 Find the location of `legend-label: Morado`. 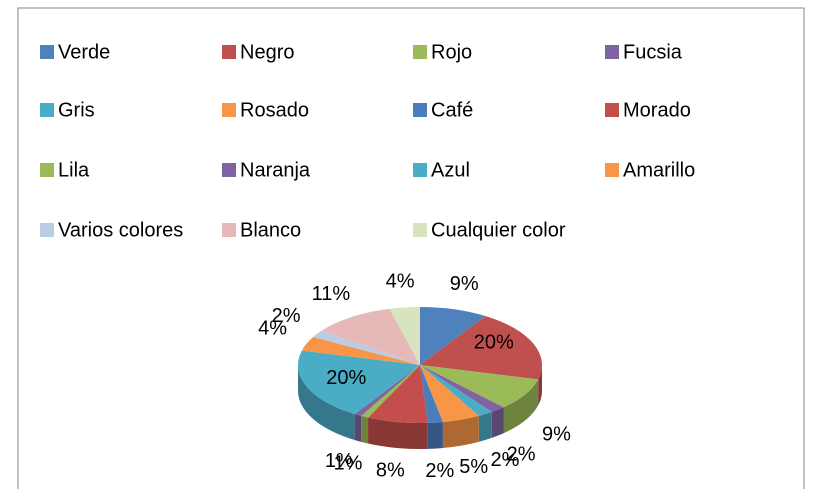

legend-label: Morado is located at coordinates (657, 110).